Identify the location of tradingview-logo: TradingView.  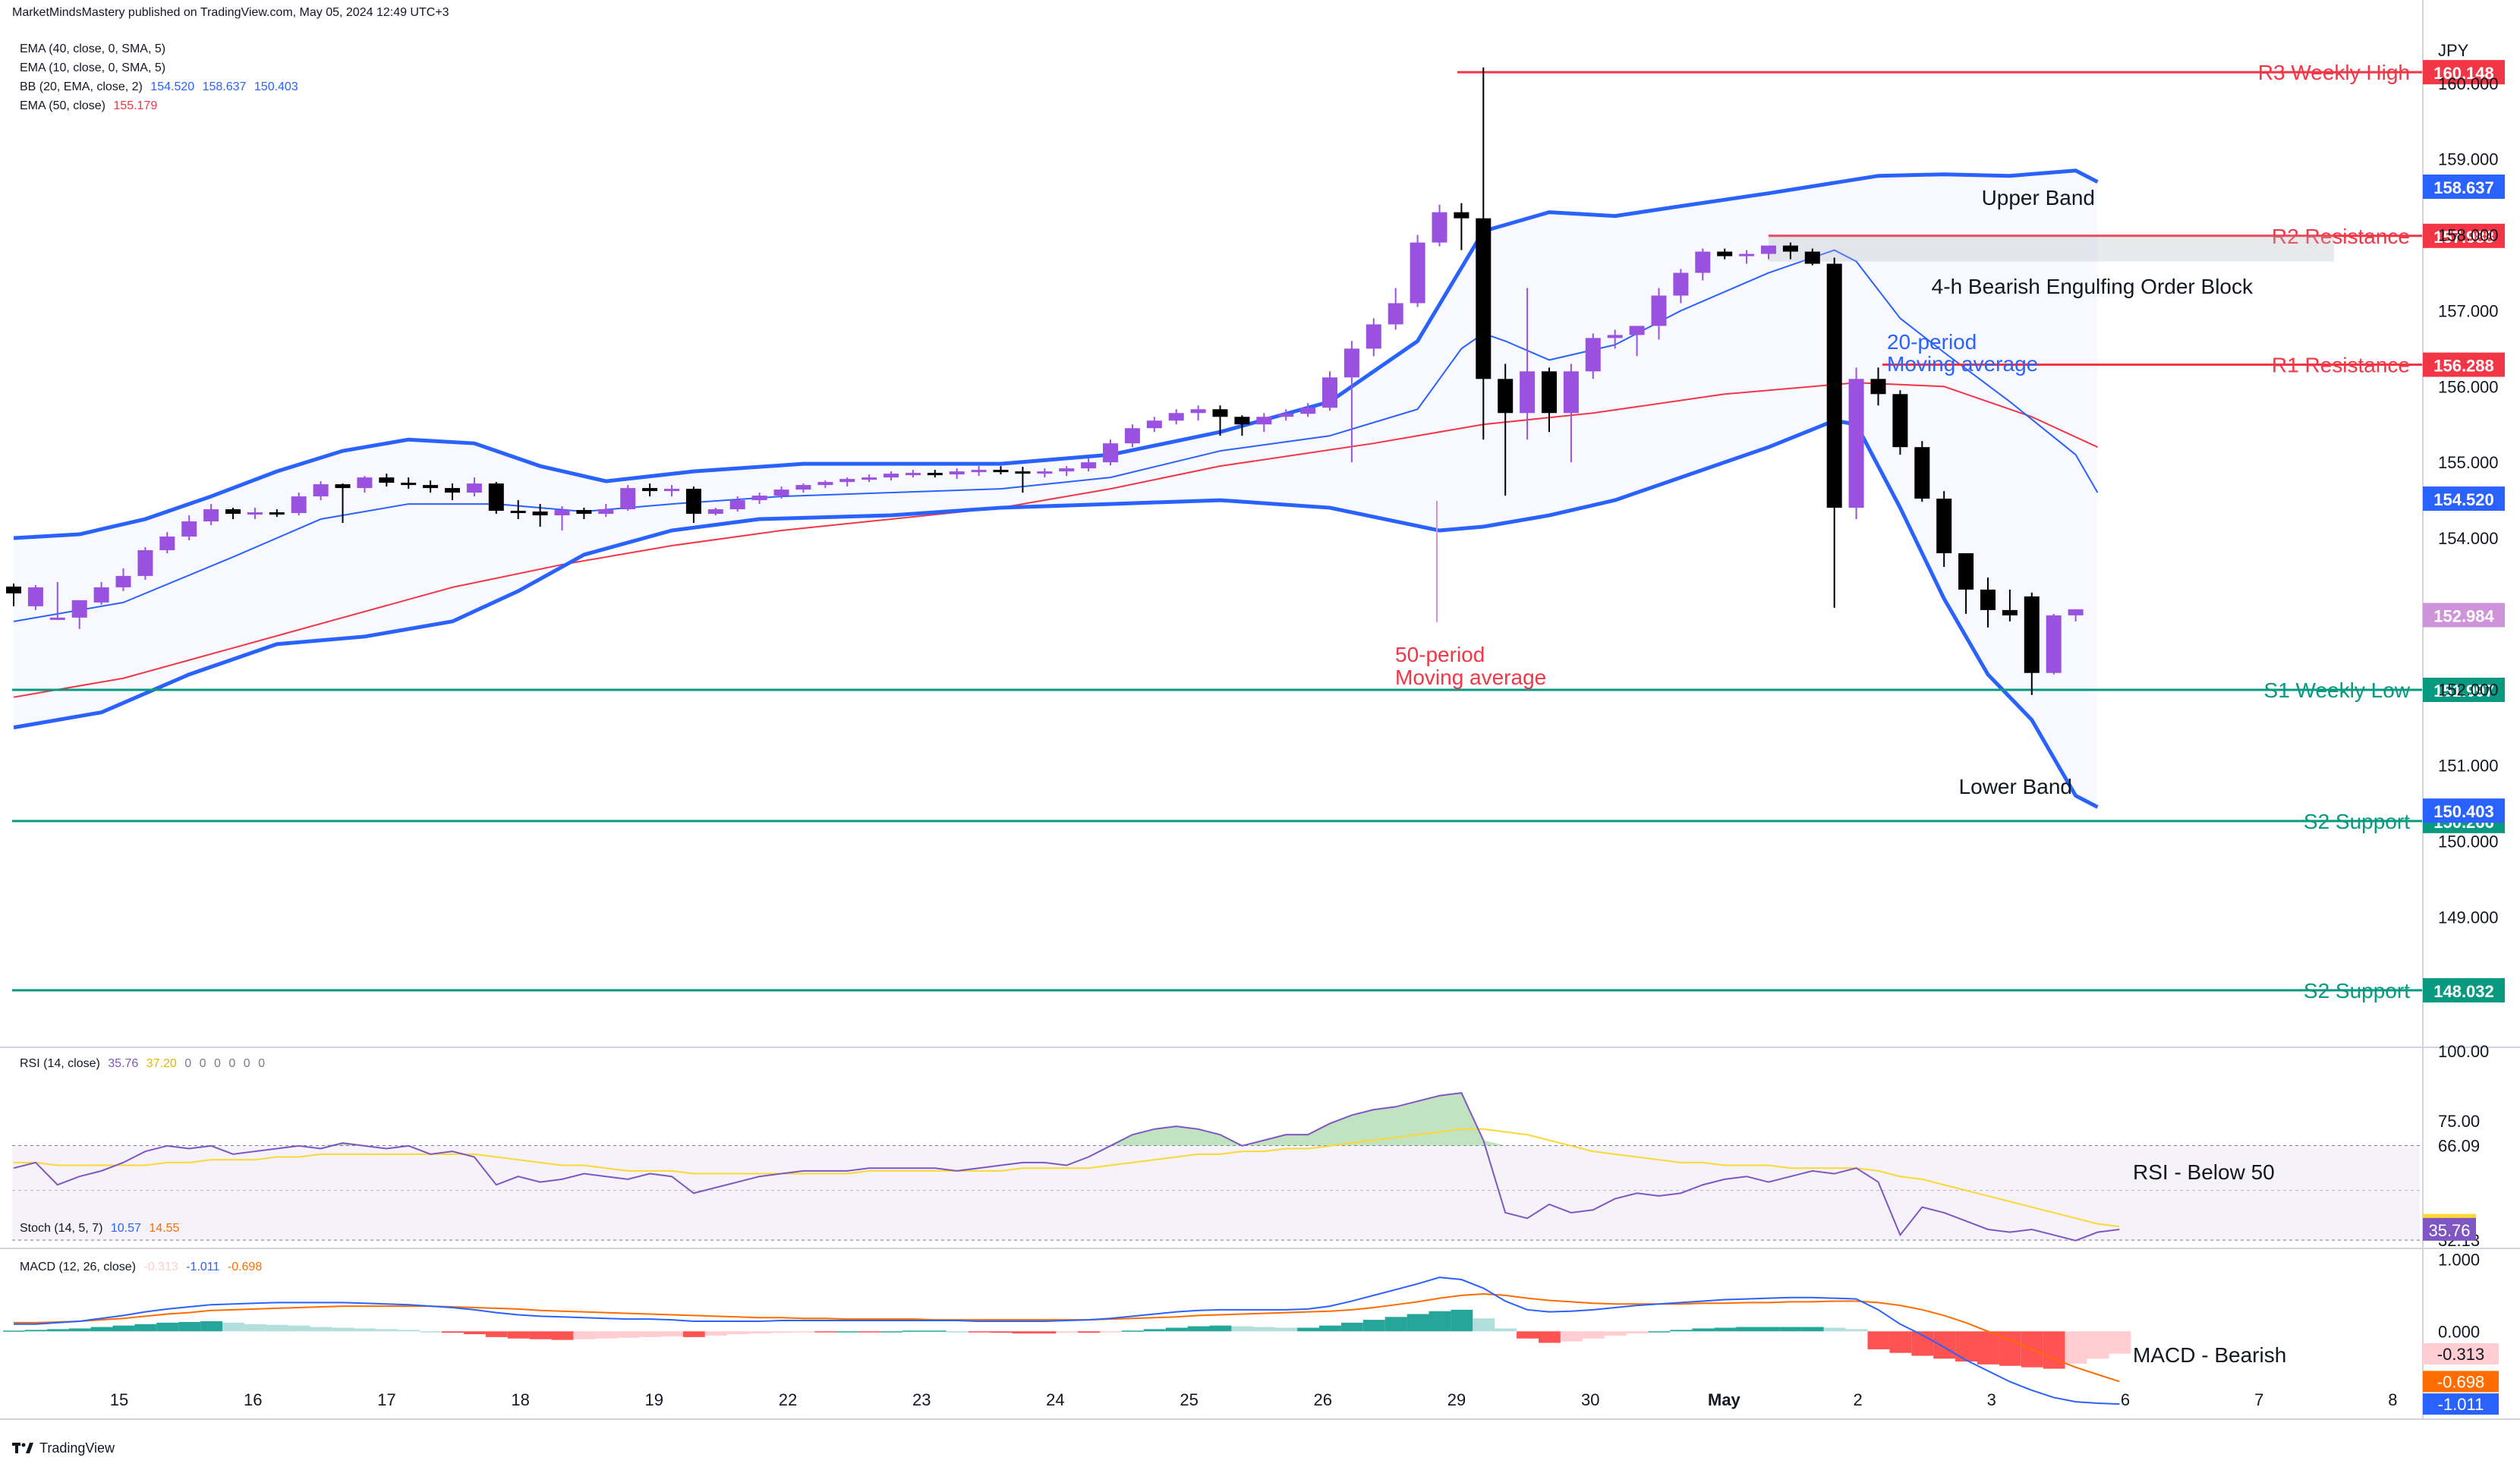
(63, 1448).